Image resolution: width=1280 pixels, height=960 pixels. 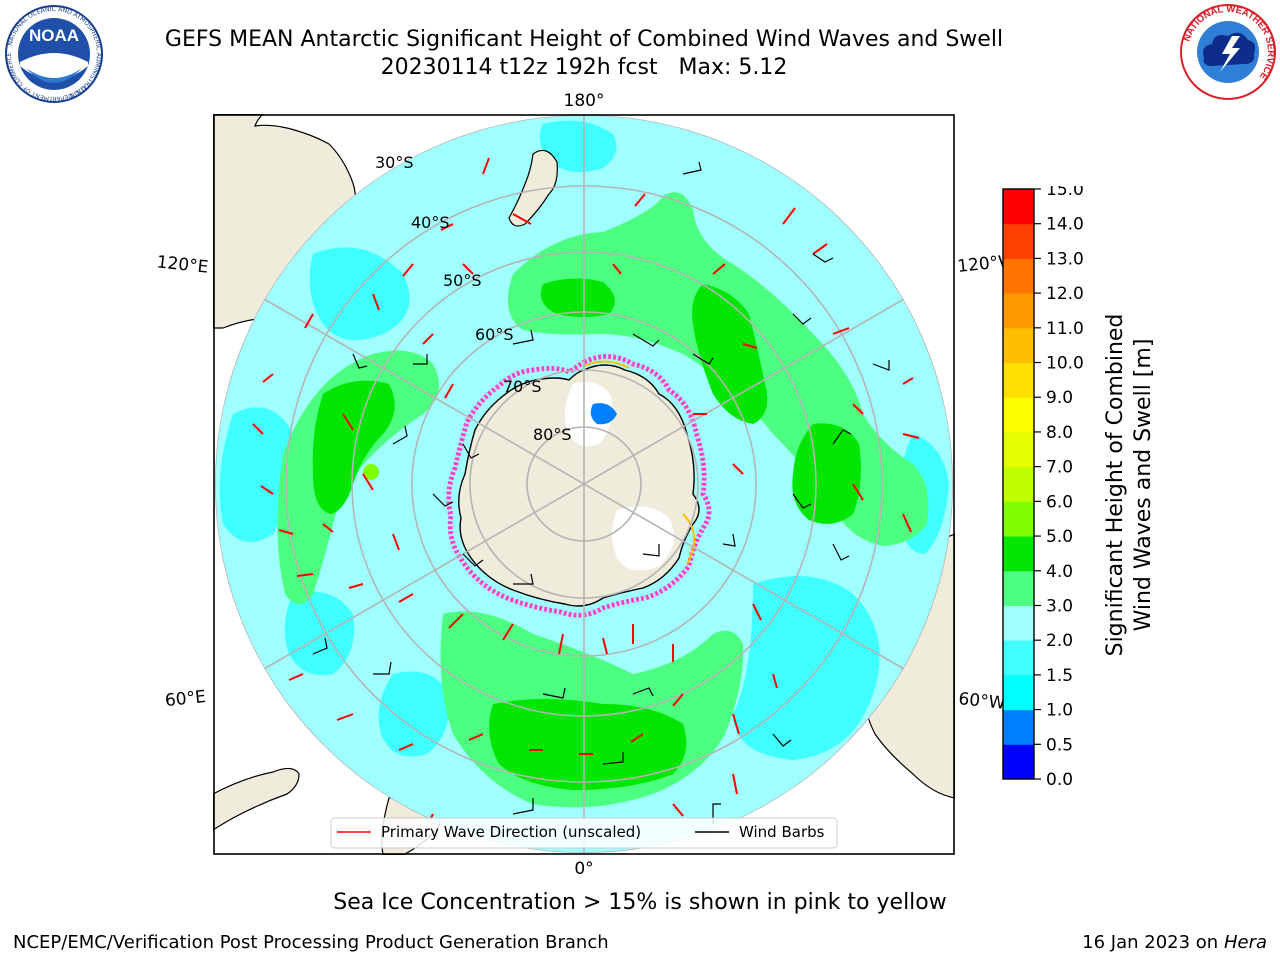 What do you see at coordinates (782, 832) in the screenshot?
I see `legend-barb-label: Wind Barbs` at bounding box center [782, 832].